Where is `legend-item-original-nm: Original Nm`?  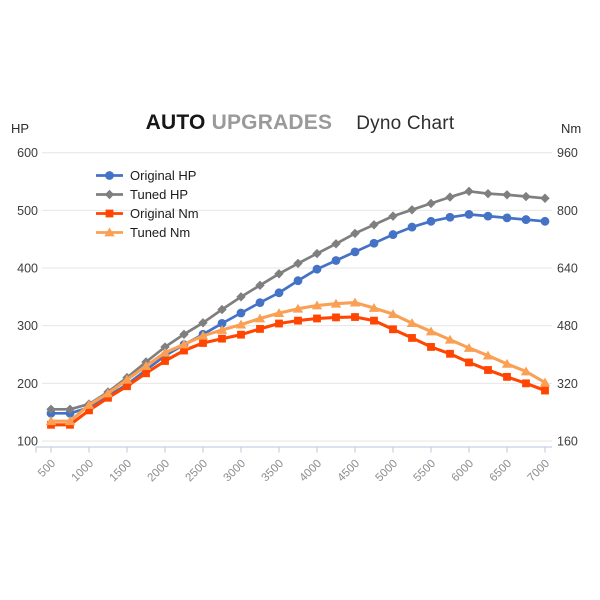 legend-item-original-nm: Original Nm is located at coordinates (147, 213).